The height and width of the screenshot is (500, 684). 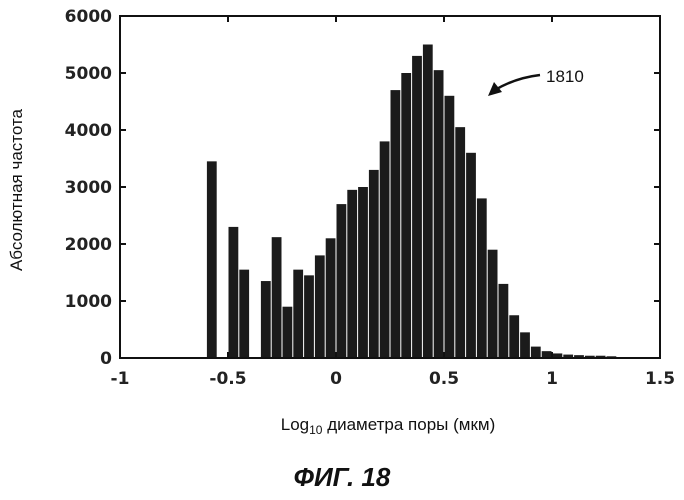 I want to click on y-axis-label: Абсолютная частота, so click(x=16, y=189).